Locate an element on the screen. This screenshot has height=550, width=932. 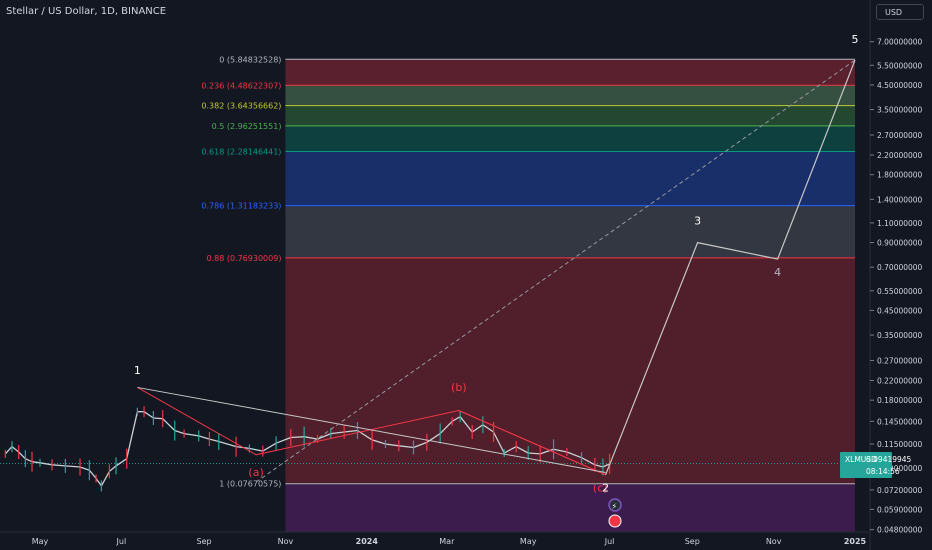
lightning-glyph: ⚡ is located at coordinates (615, 506).